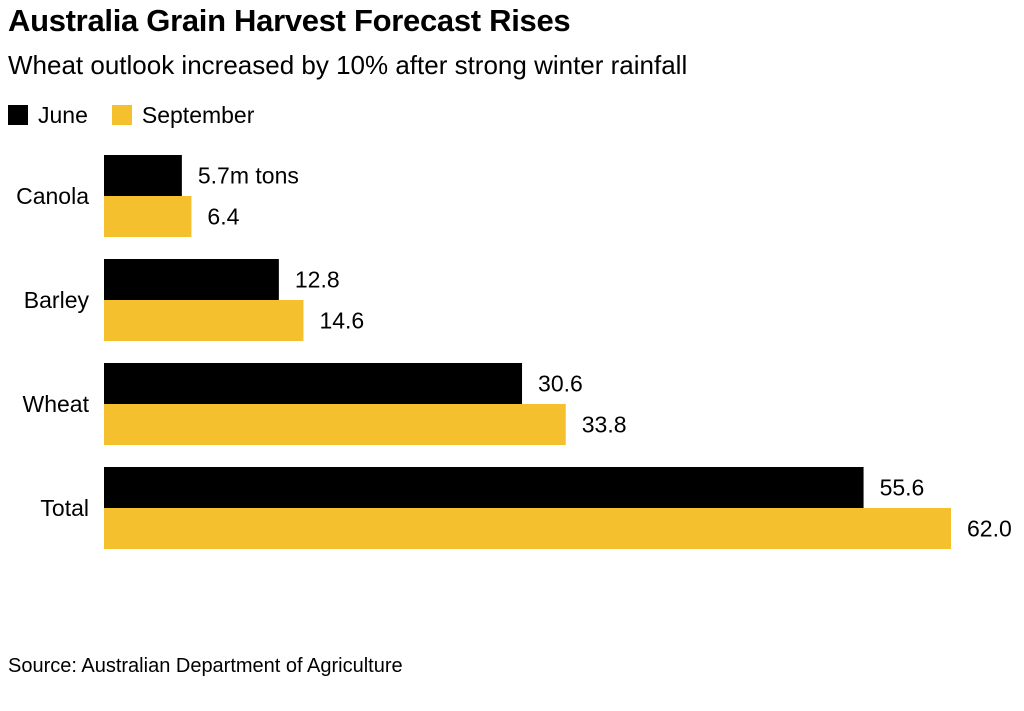 The image size is (1024, 711). I want to click on bar-group-wheat: Wheat 30.6 33.8, so click(325, 404).